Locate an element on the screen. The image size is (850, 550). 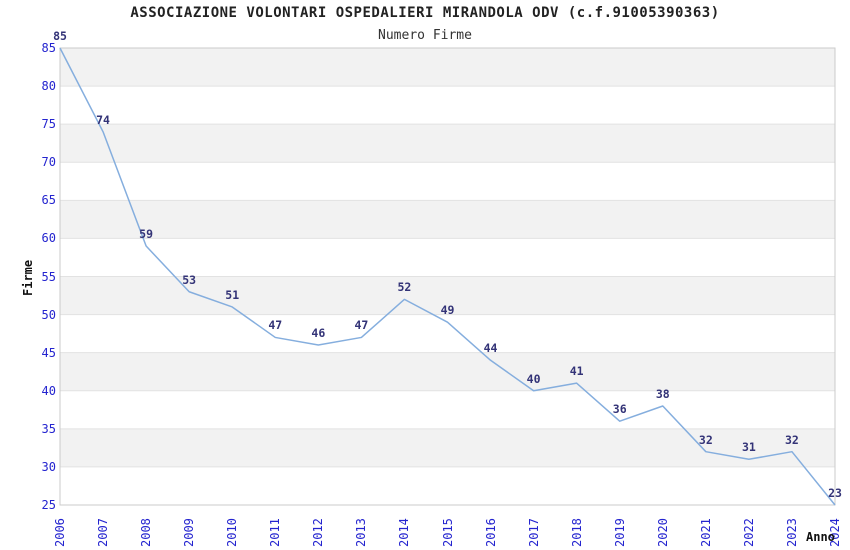
data-label: 46 is located at coordinates (318, 333).